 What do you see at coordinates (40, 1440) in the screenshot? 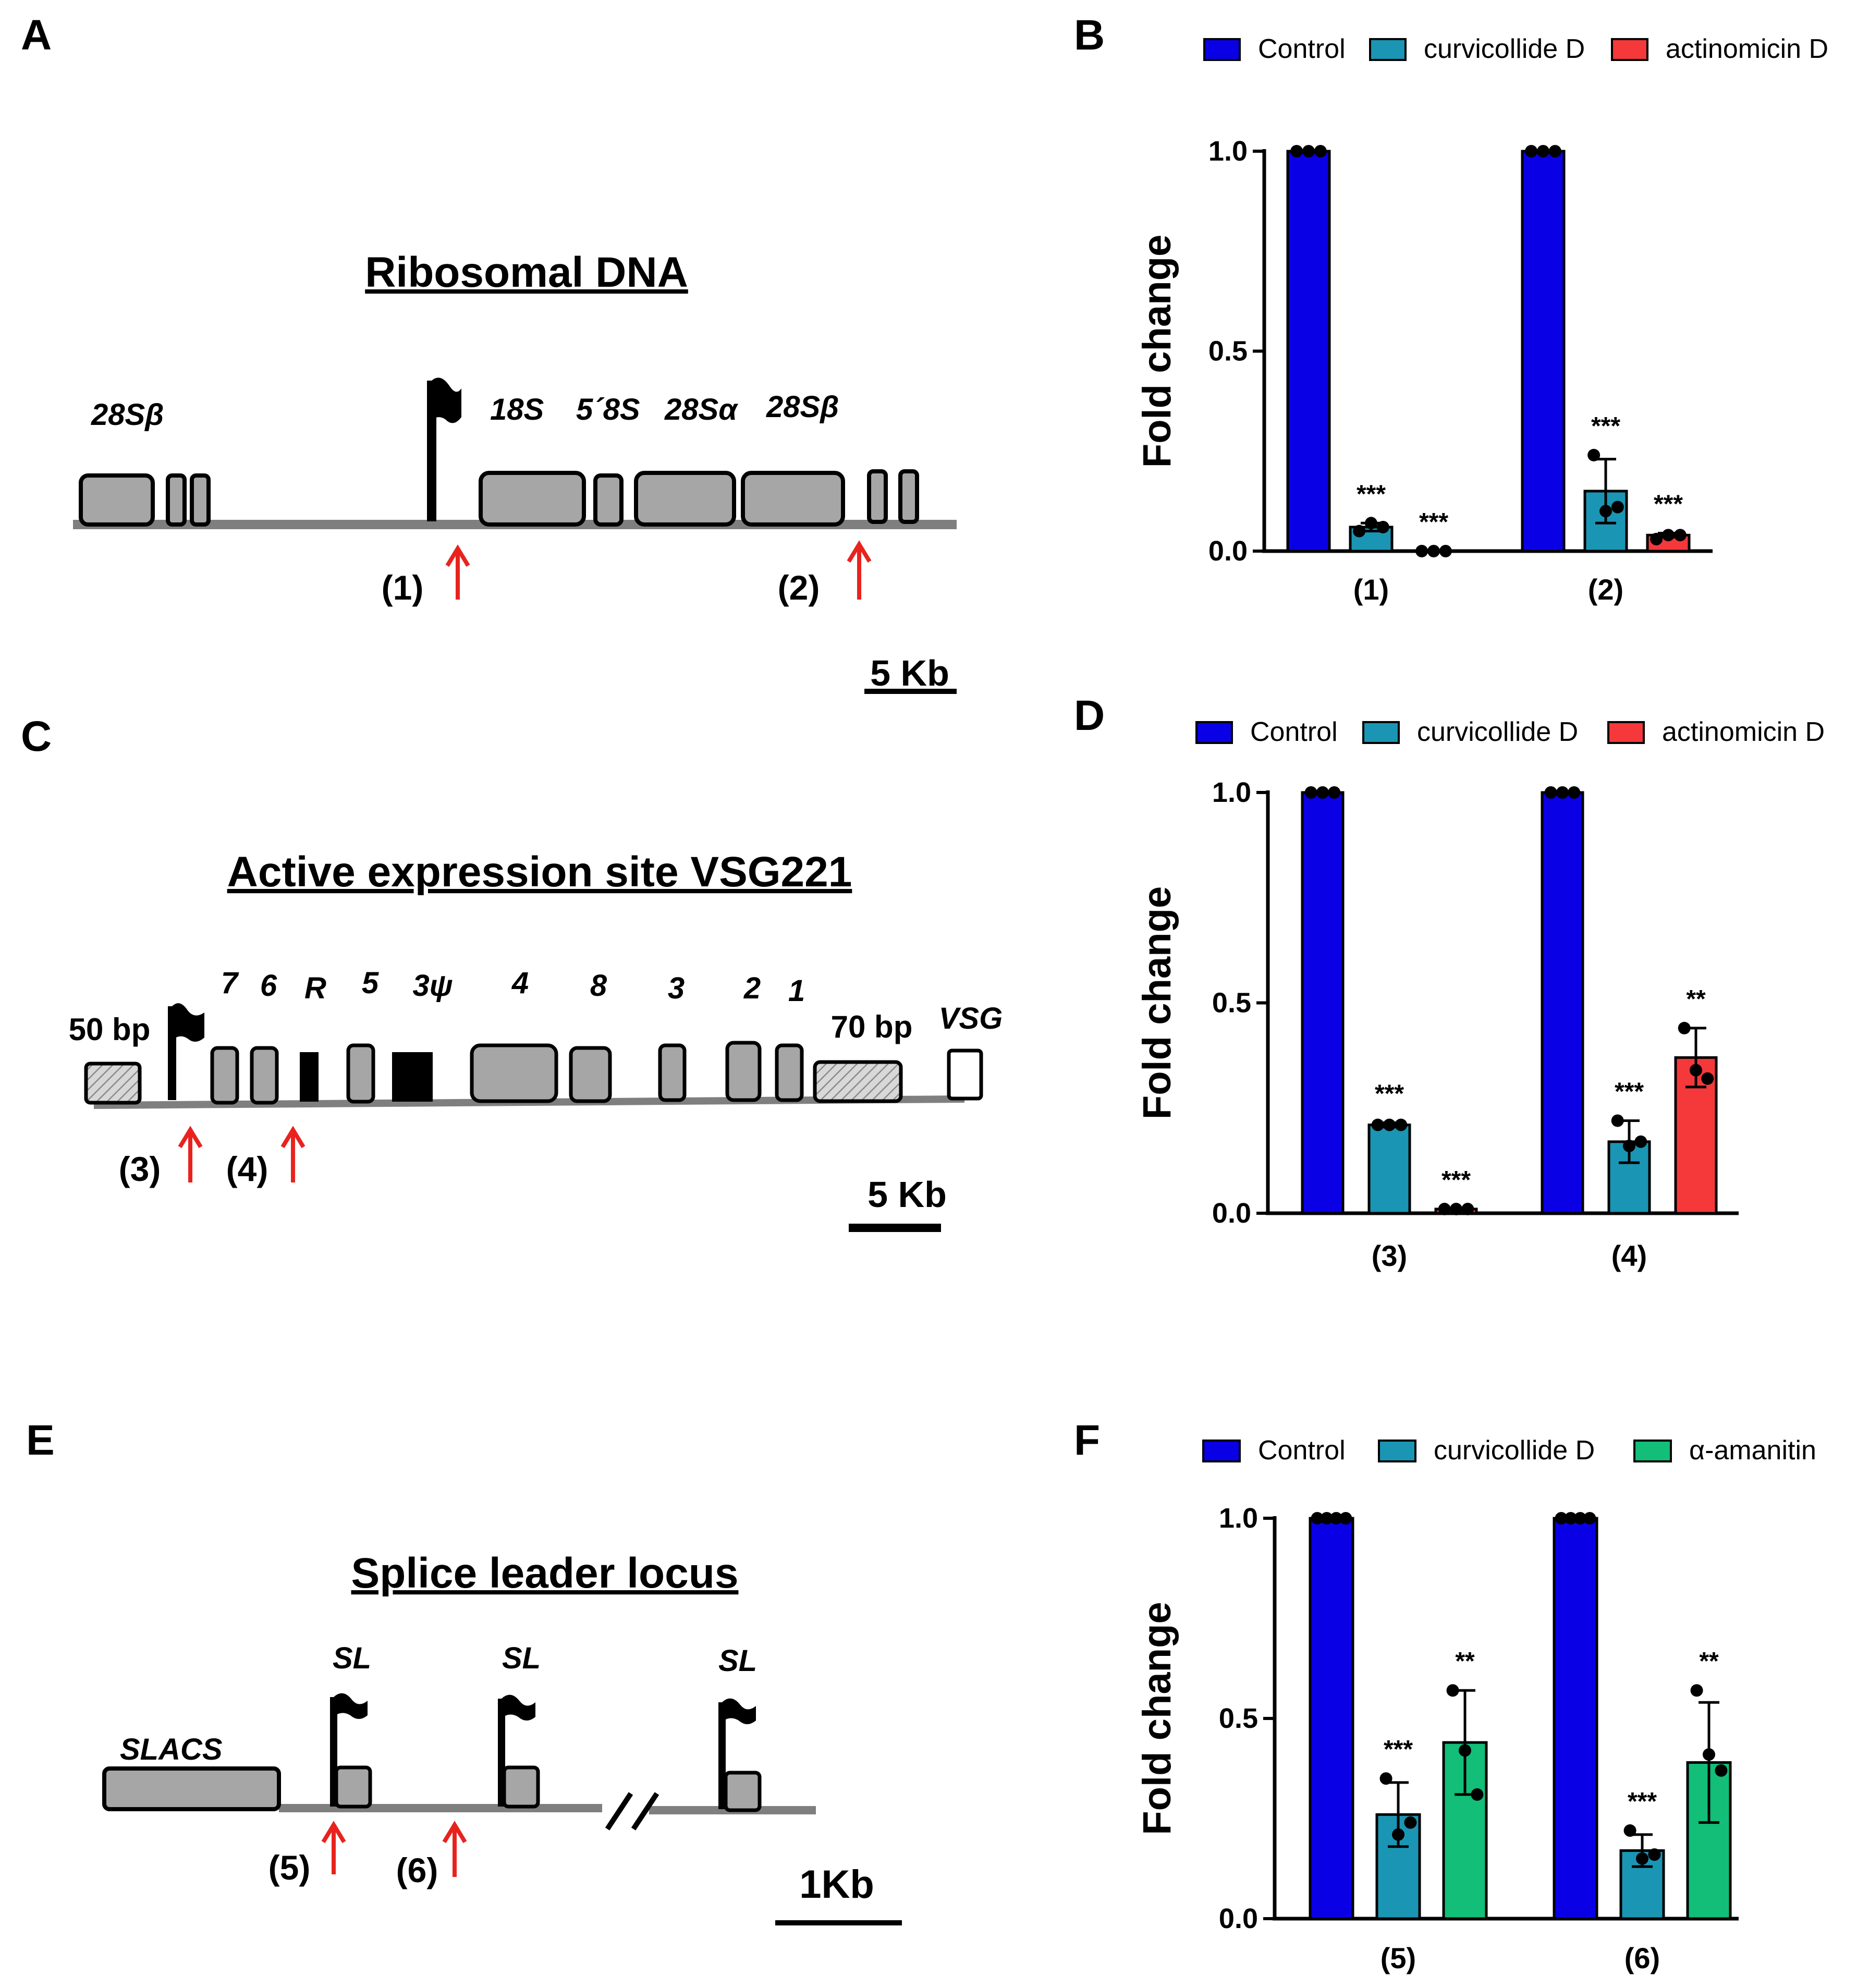
I see `panel-letter-e: E` at bounding box center [40, 1440].